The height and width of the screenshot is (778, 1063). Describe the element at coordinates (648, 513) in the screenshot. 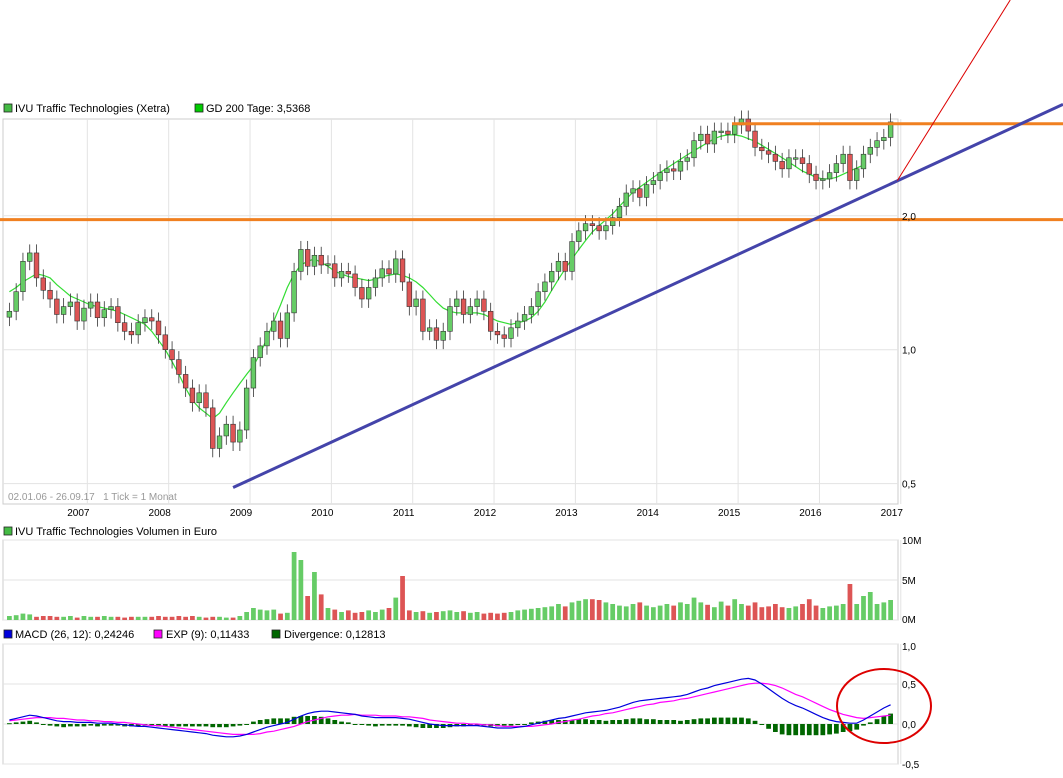

I see `price-x-tick-label: 2014` at that location.